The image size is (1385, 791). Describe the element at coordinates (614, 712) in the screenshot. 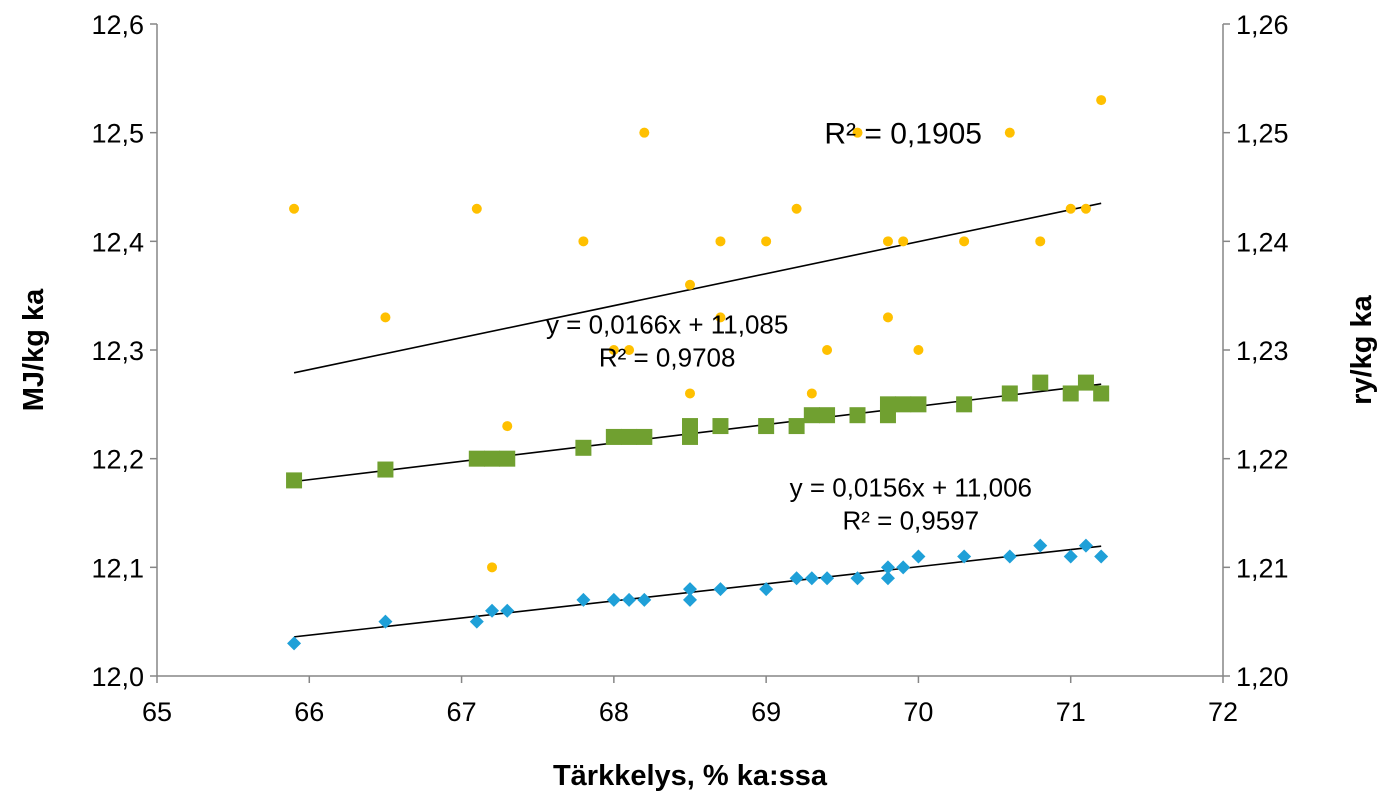

I see `x-tick-label: 68` at that location.